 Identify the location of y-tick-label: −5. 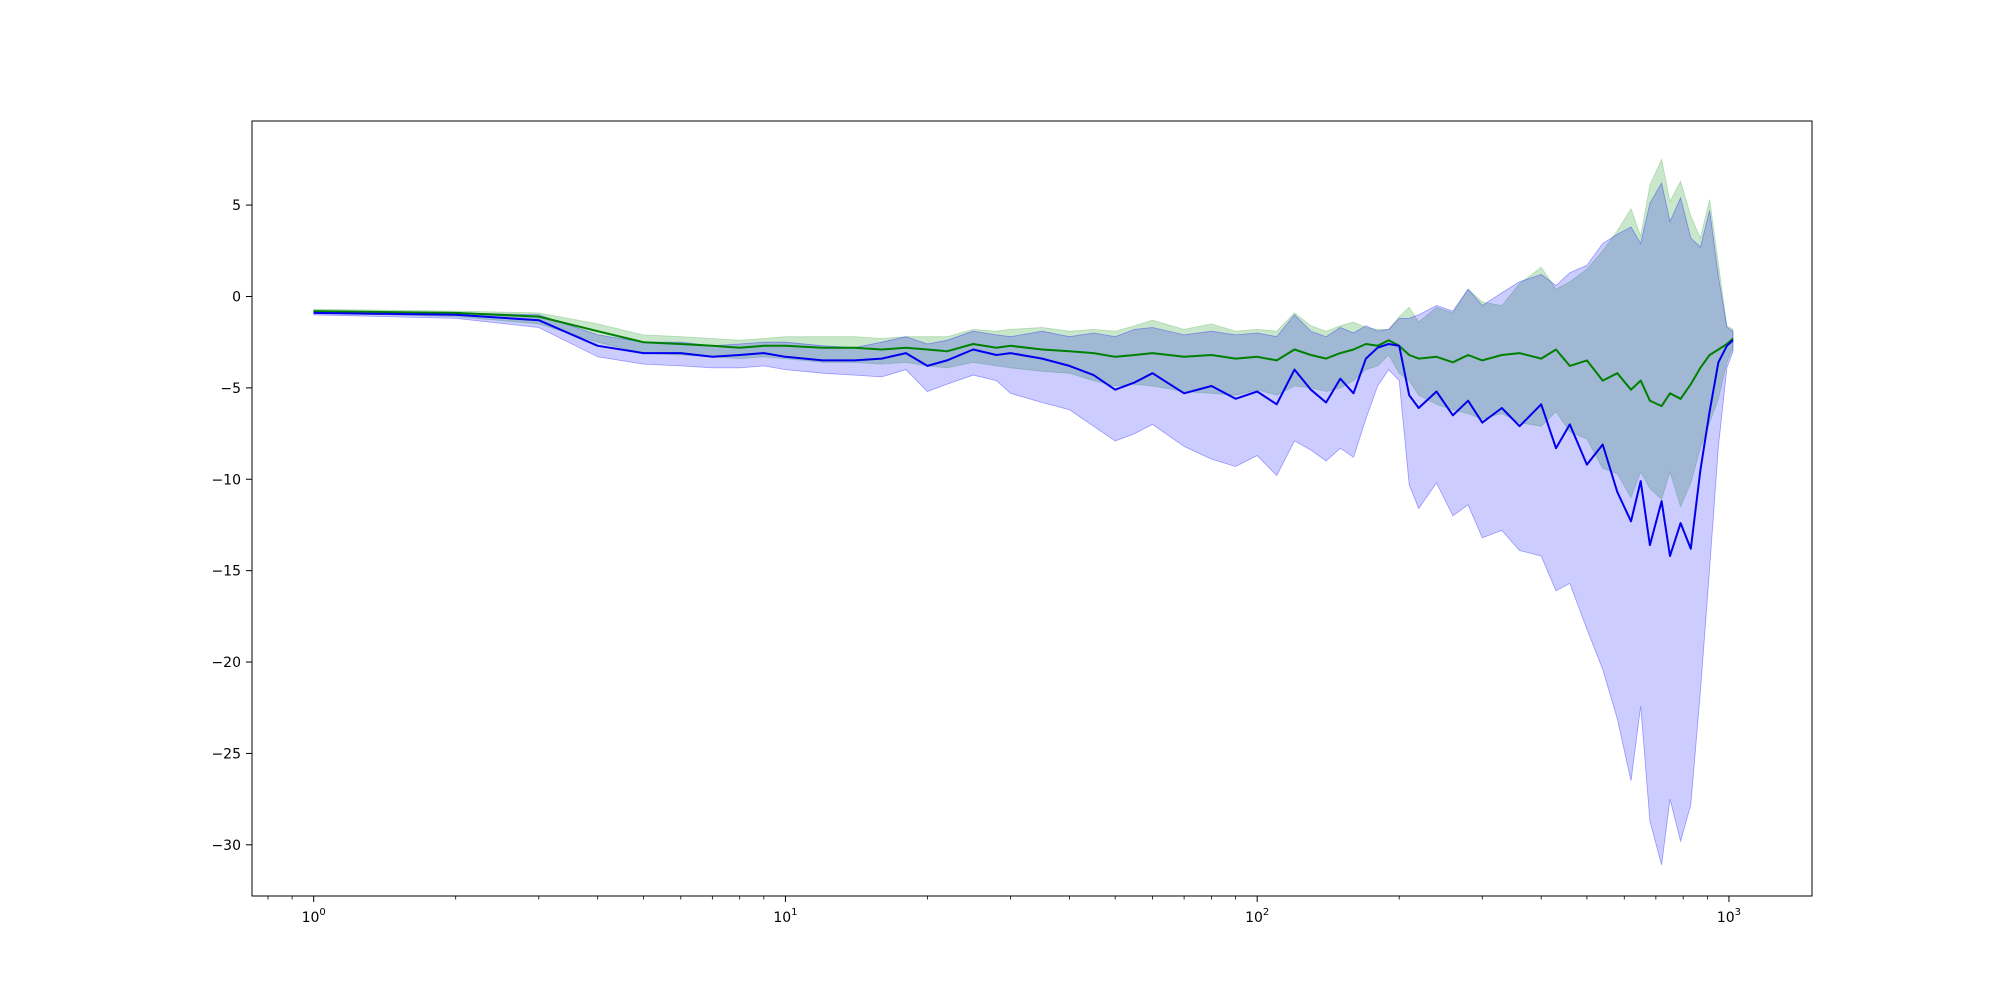
(230, 389).